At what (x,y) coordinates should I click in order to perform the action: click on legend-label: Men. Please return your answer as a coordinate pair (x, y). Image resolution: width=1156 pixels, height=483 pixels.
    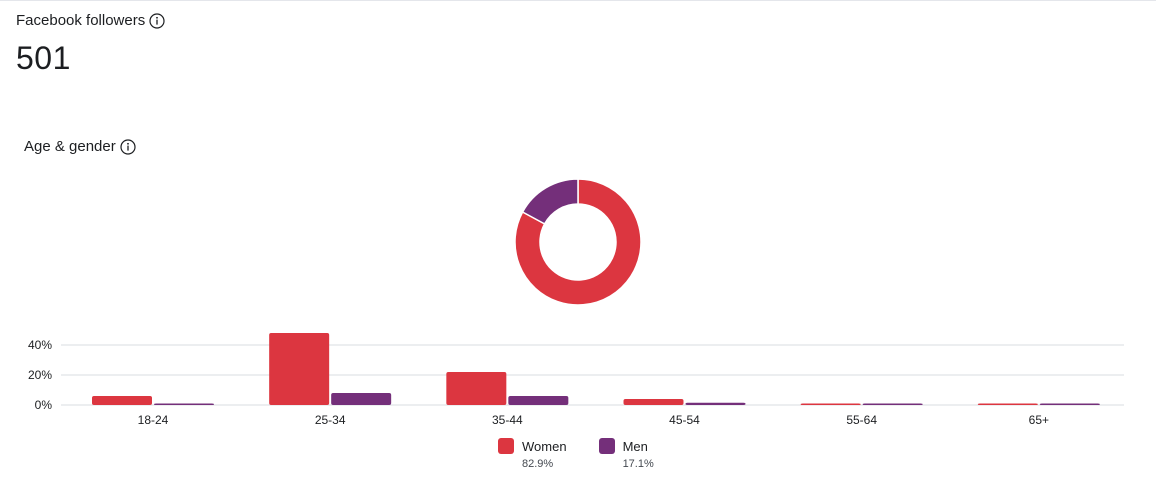
    Looking at the image, I should click on (635, 446).